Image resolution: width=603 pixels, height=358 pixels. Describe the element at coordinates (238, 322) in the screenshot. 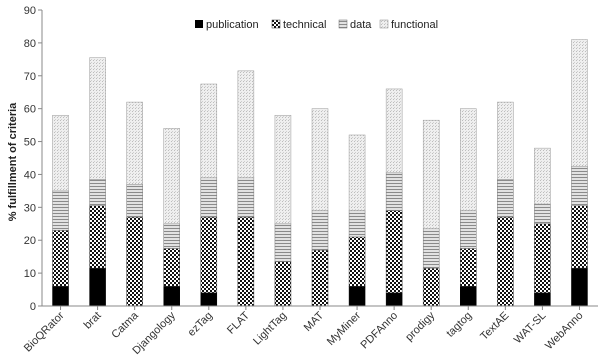

I see `x-tick-label: FLAT` at that location.